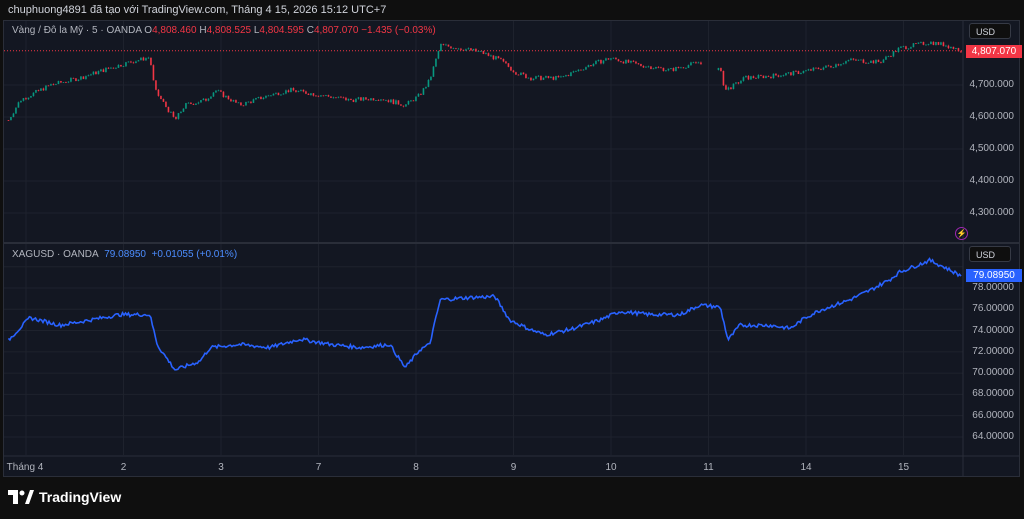 The height and width of the screenshot is (519, 1024). I want to click on tradingview-logo: TradingView, so click(64, 497).